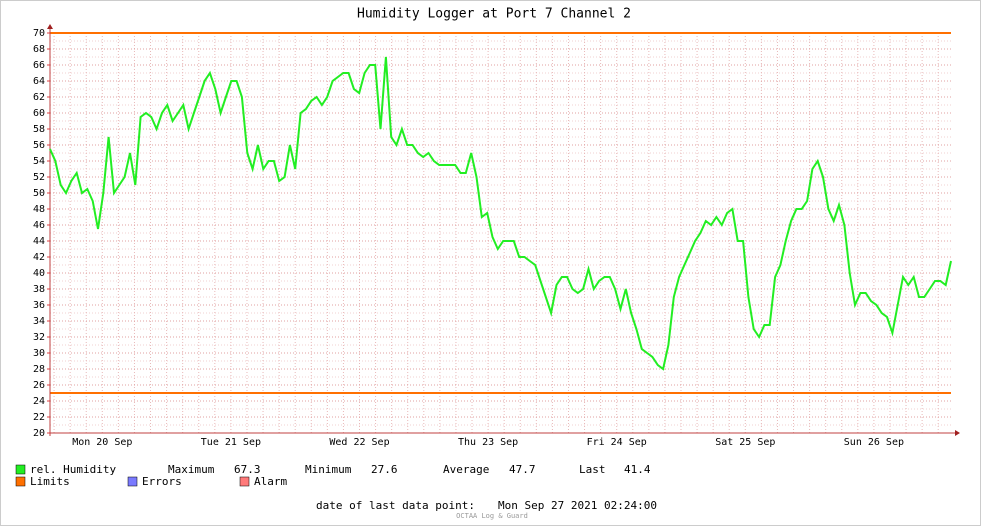 This screenshot has height=526, width=981. Describe the element at coordinates (39, 177) in the screenshot. I see `y-tick-label: 52` at that location.